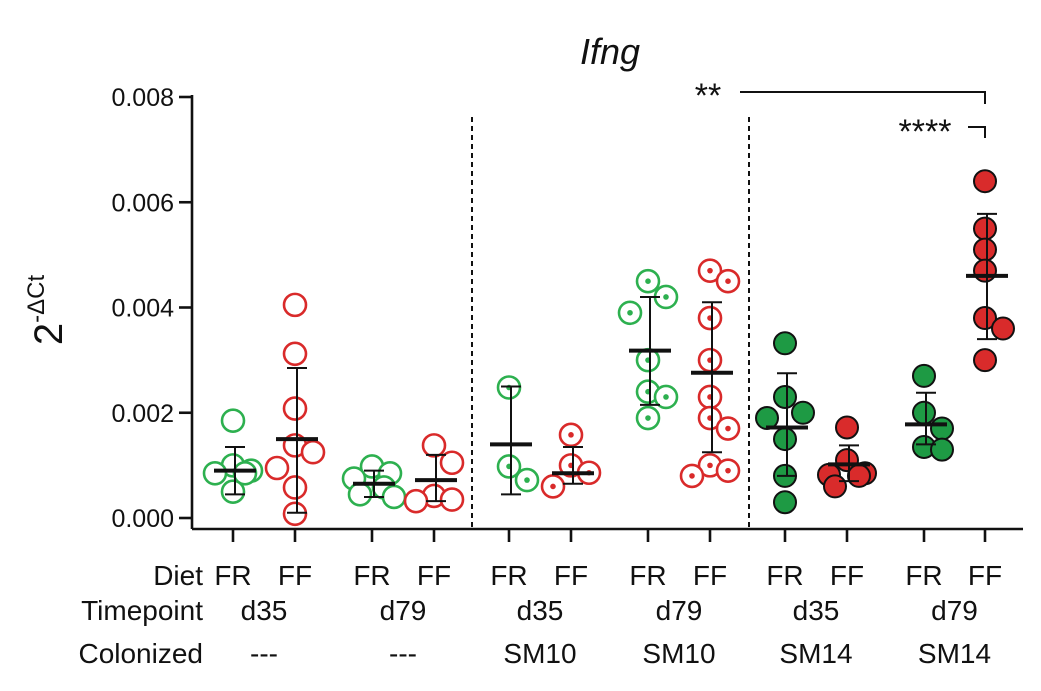 This screenshot has height=691, width=1041. I want to click on row-label-colonized: Colonized, so click(140, 653).